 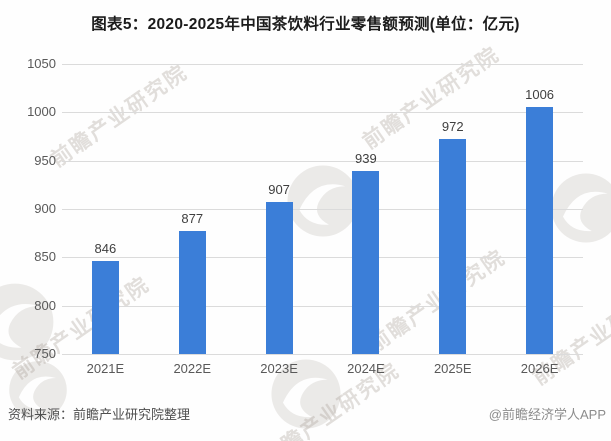 I want to click on x-tick-label: 2021E, so click(x=105, y=368).